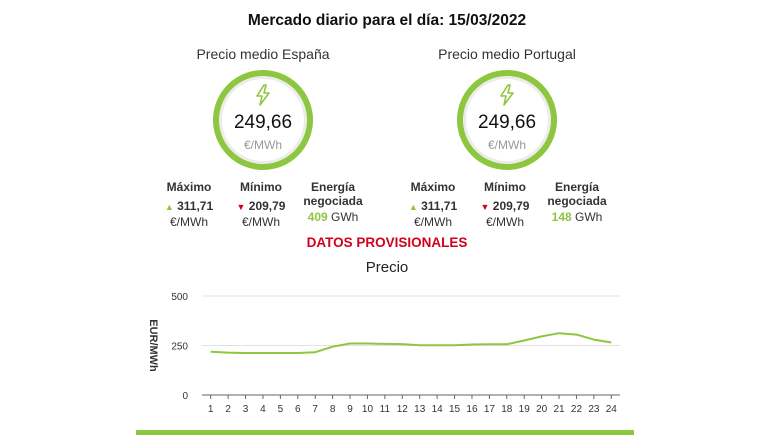  I want to click on bottom-divider, so click(385, 432).